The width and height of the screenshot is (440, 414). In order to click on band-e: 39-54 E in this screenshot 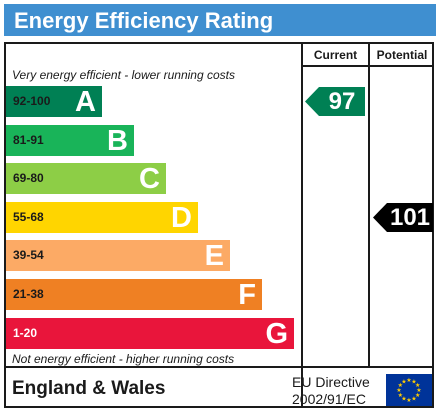, I will do `click(118, 256)`.